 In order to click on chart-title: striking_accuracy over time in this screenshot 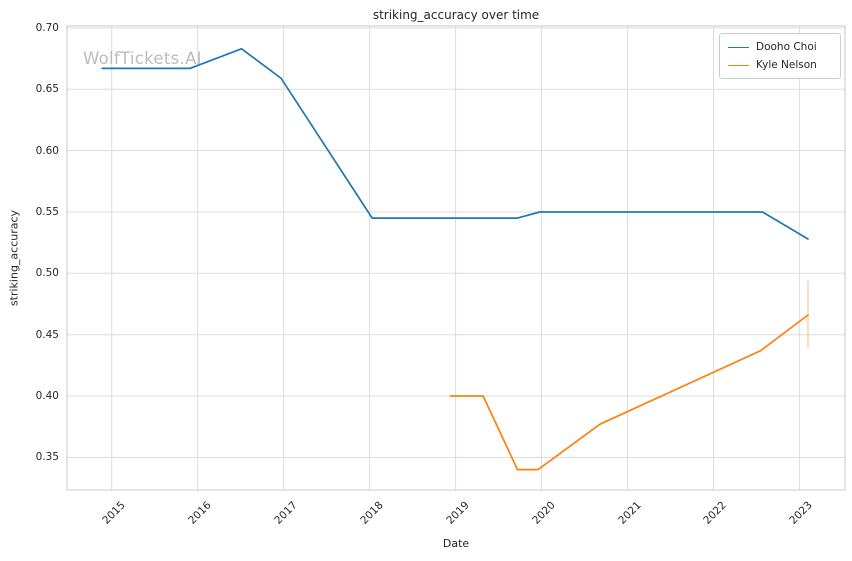, I will do `click(456, 15)`.